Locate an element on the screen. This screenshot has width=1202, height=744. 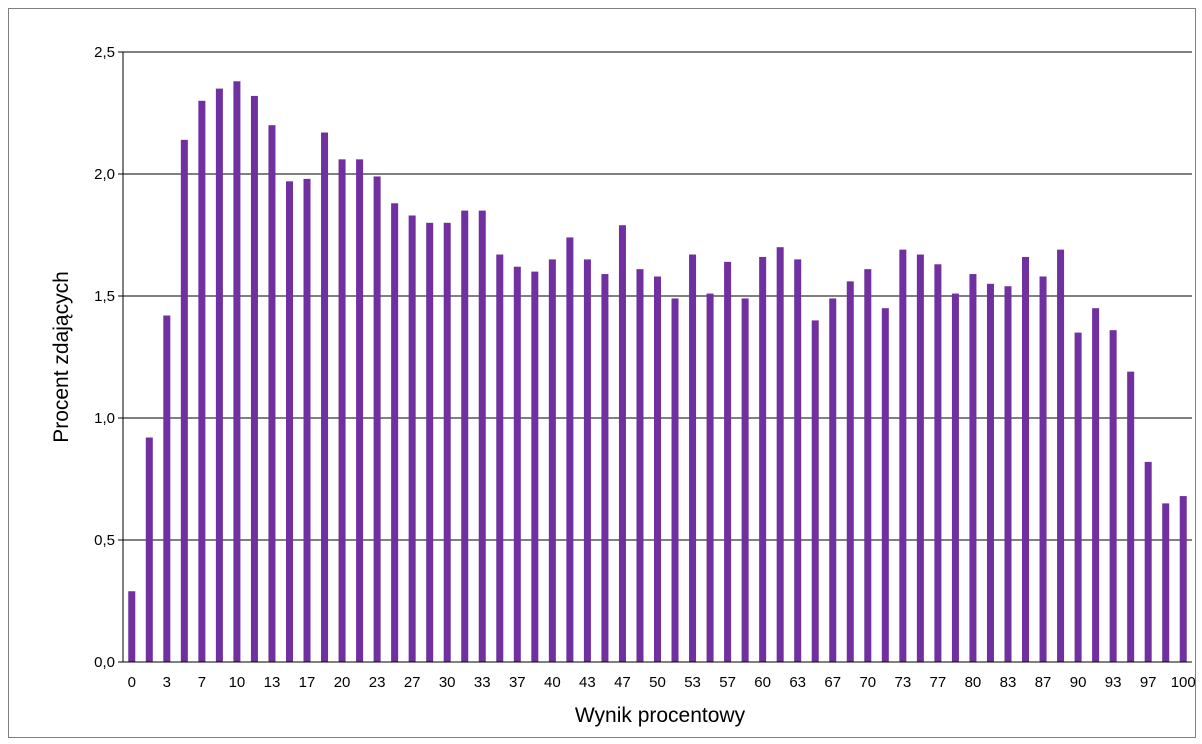
y-tick-label: 1,5 is located at coordinates (104, 296).